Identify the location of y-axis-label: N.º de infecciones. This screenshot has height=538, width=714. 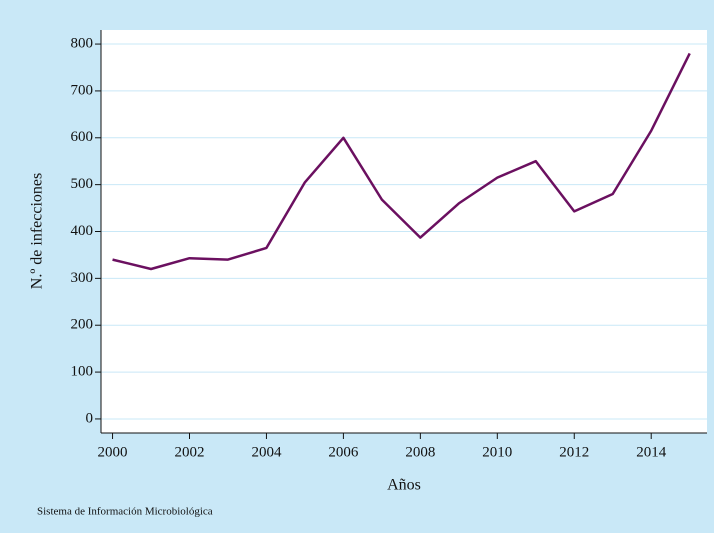
(37, 231).